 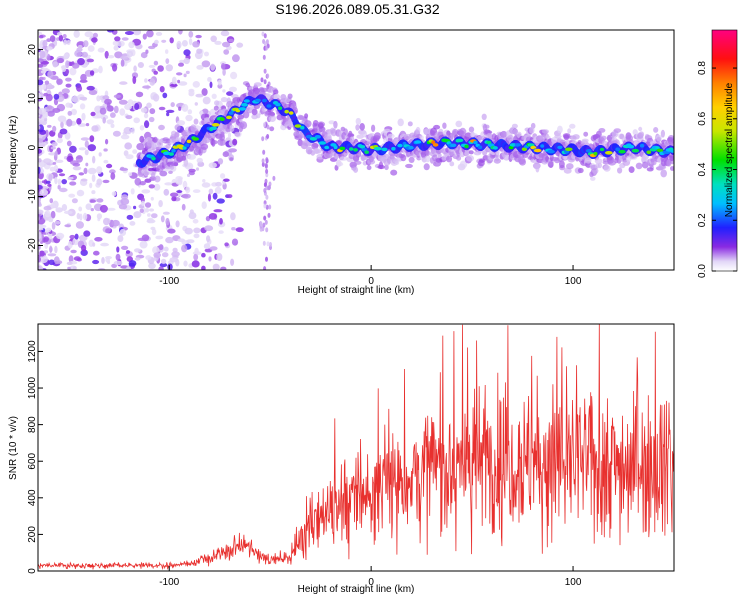 What do you see at coordinates (169, 281) in the screenshot?
I see `spectrogram-x-tick-label: -100` at bounding box center [169, 281].